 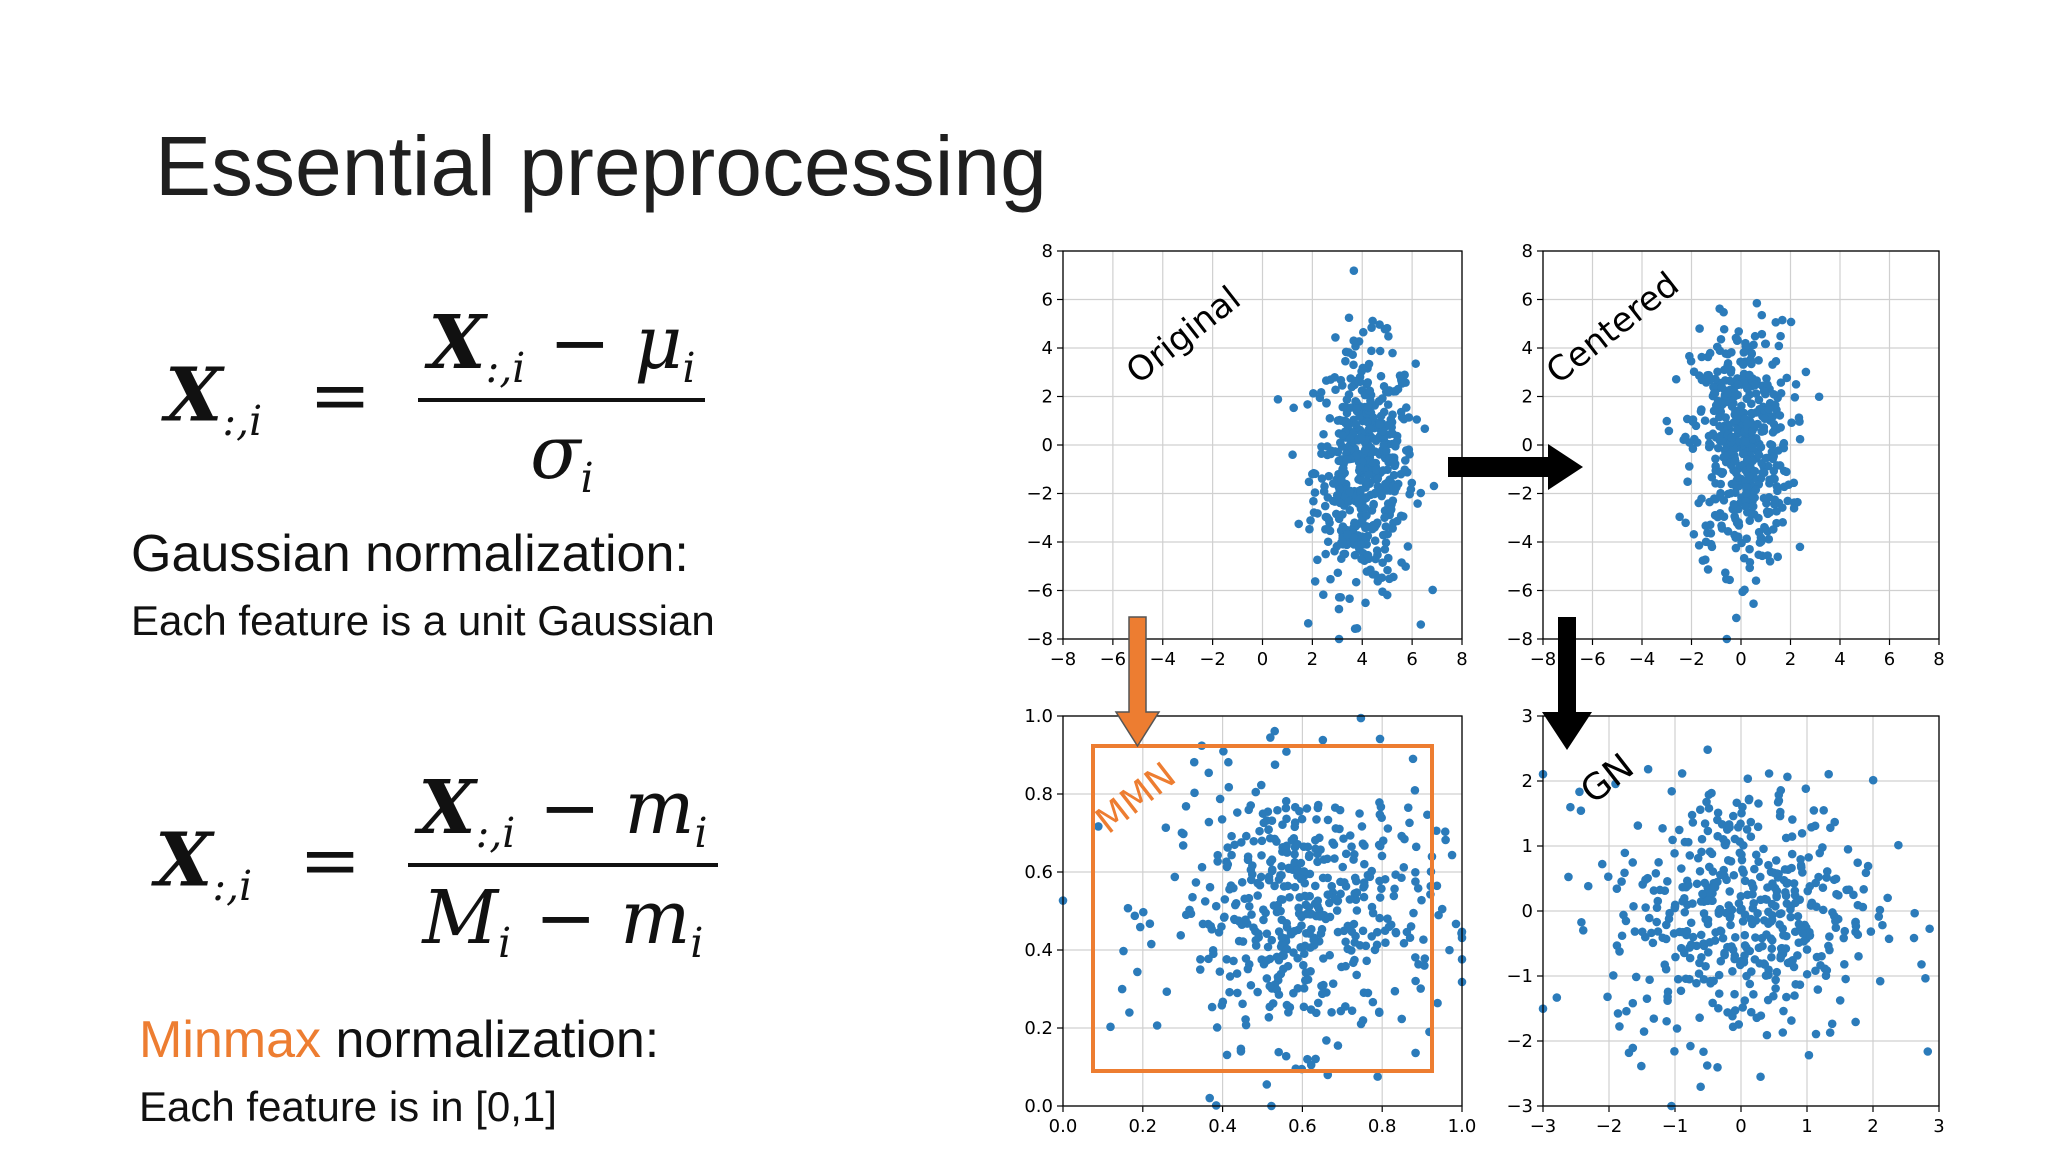 What do you see at coordinates (658, 343) in the screenshot?
I see `eq-symbol: μ` at bounding box center [658, 343].